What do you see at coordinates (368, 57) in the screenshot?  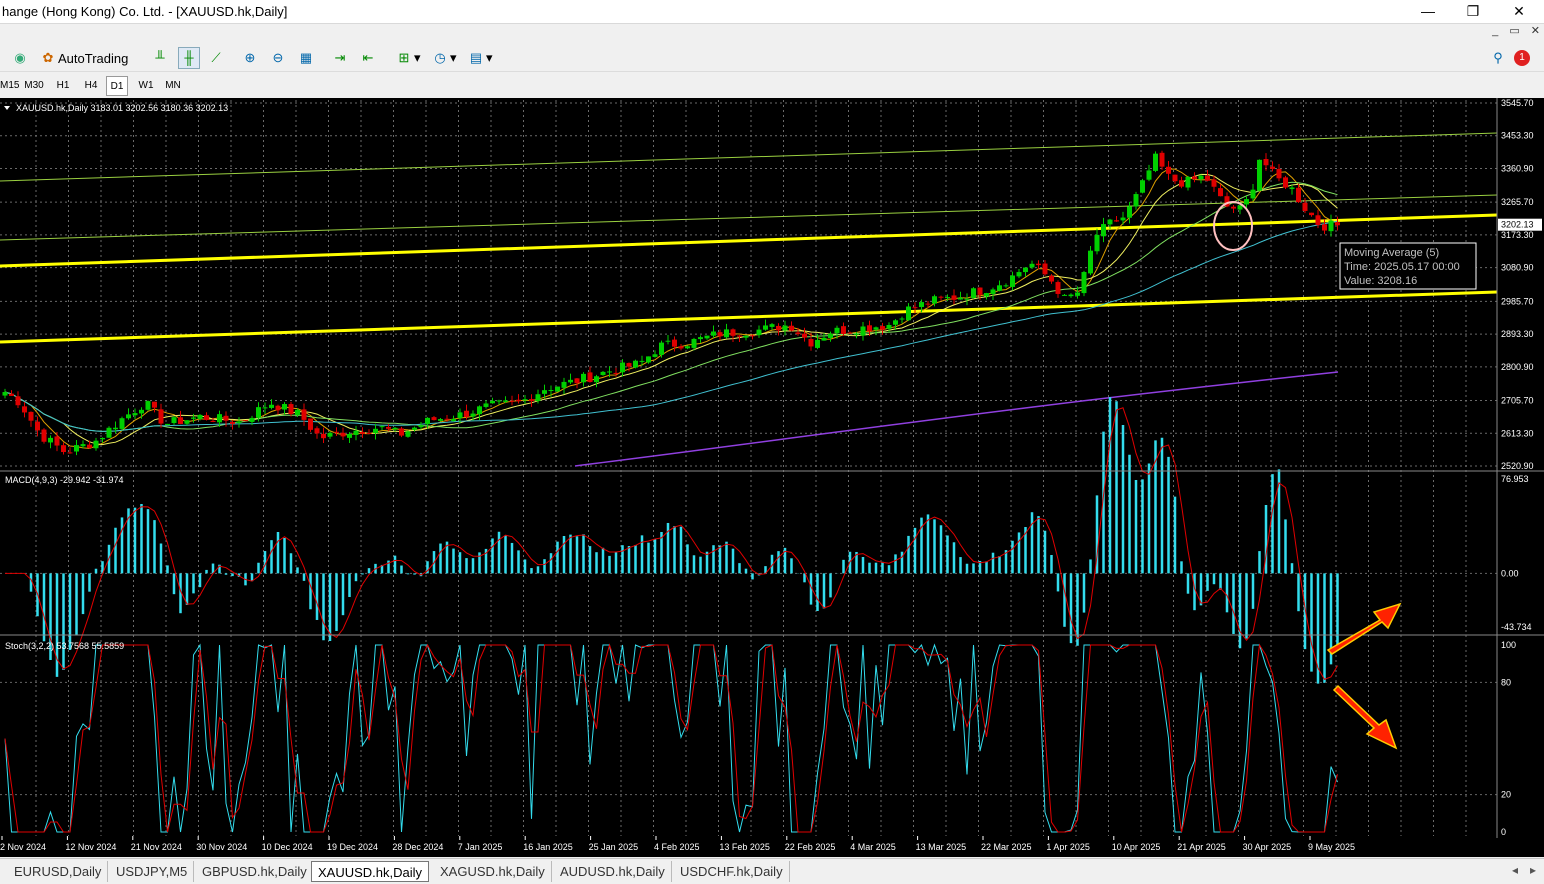 I see `chart-shift-icon: ⇤` at bounding box center [368, 57].